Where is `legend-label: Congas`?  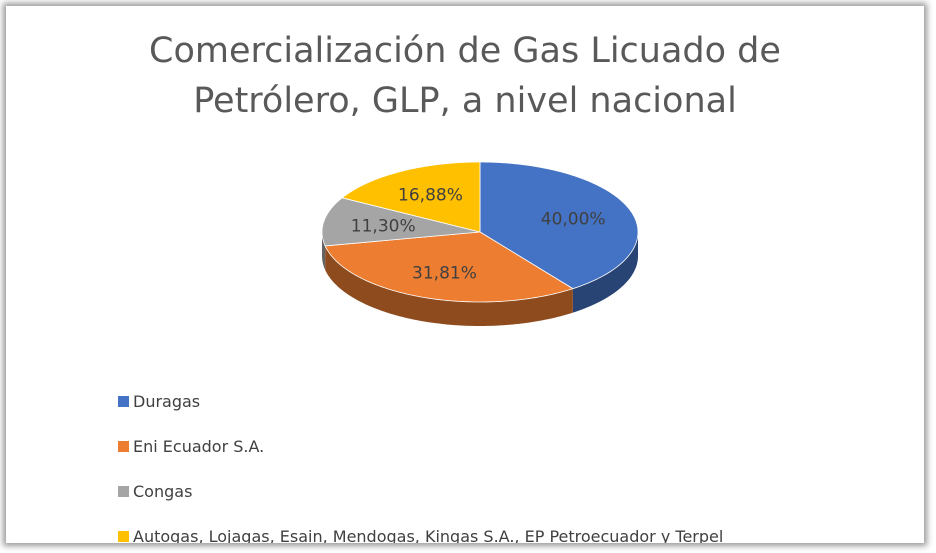
legend-label: Congas is located at coordinates (162, 491).